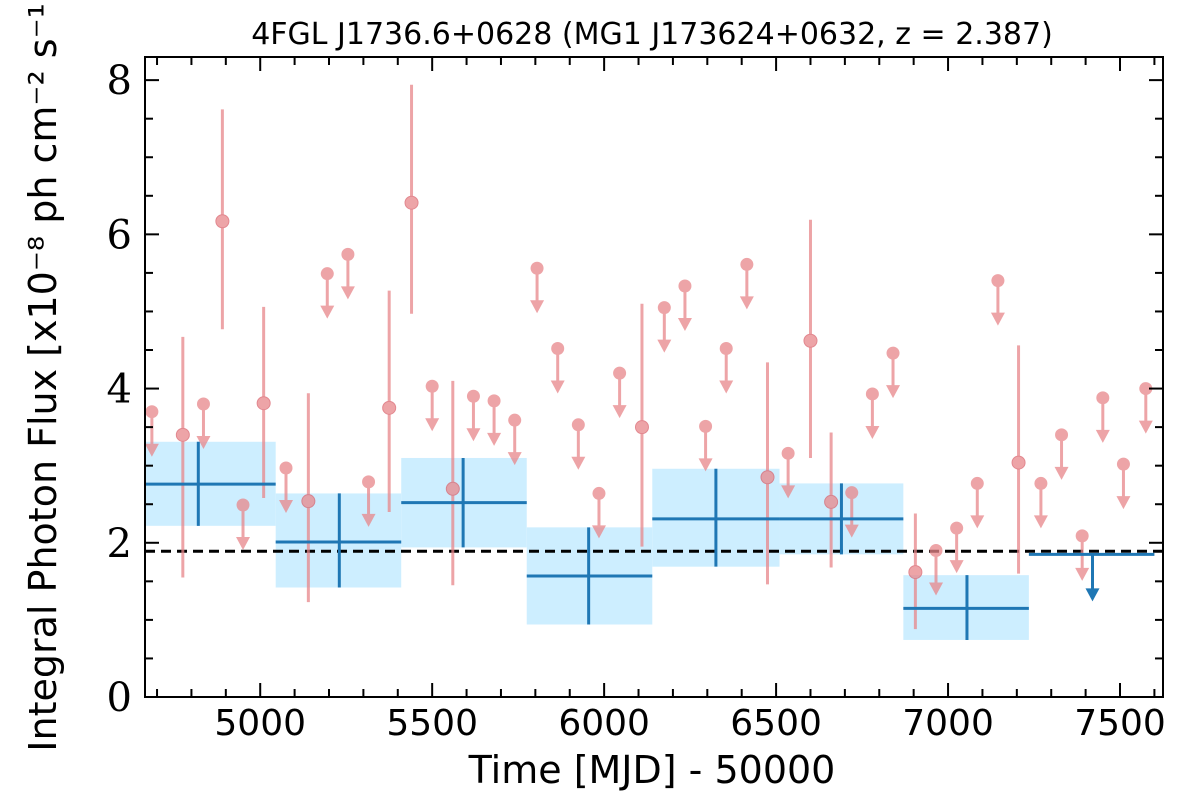  What do you see at coordinates (119, 698) in the screenshot?
I see `y-tick-label: 0` at bounding box center [119, 698].